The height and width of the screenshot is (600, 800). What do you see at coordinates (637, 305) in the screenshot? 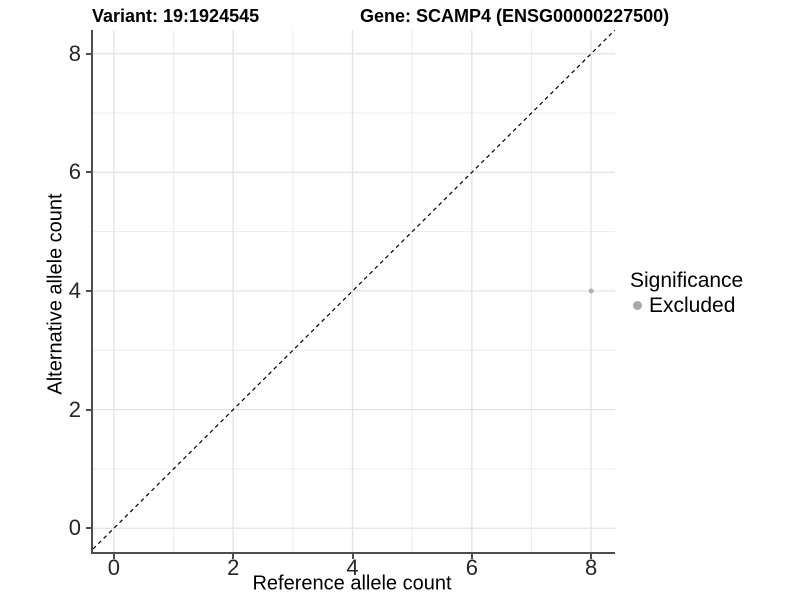
I see `legend-marker-excluded-icon` at bounding box center [637, 305].